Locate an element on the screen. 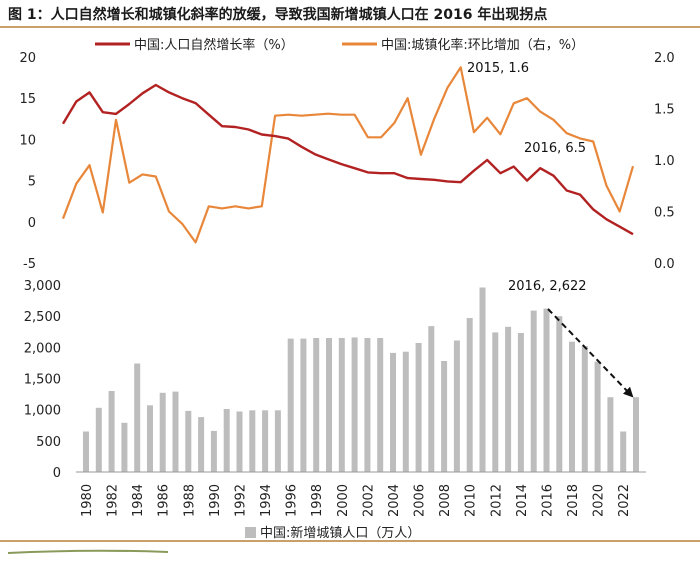  left-tick-label: 5 is located at coordinates (32, 182).